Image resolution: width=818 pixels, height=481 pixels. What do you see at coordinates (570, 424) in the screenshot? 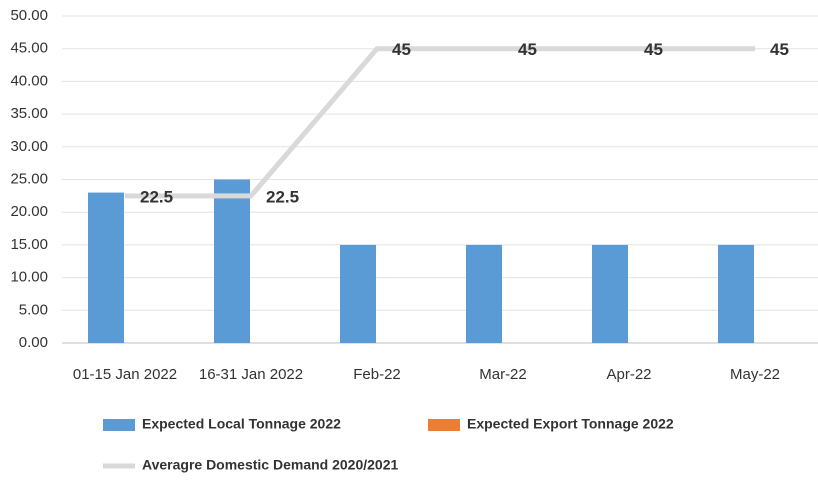
I see `legend-label: Expected Export Tonnage 2022` at bounding box center [570, 424].